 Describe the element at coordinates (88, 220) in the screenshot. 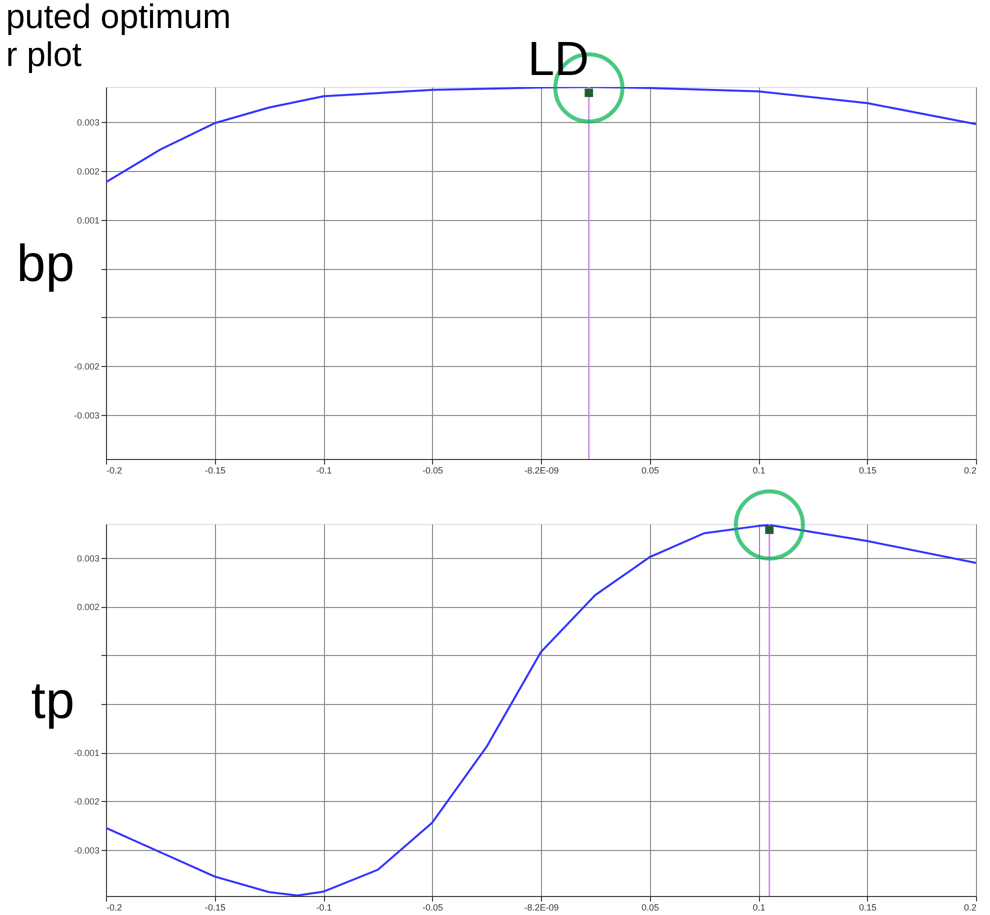

I see `y-tick-label: 0.001` at that location.